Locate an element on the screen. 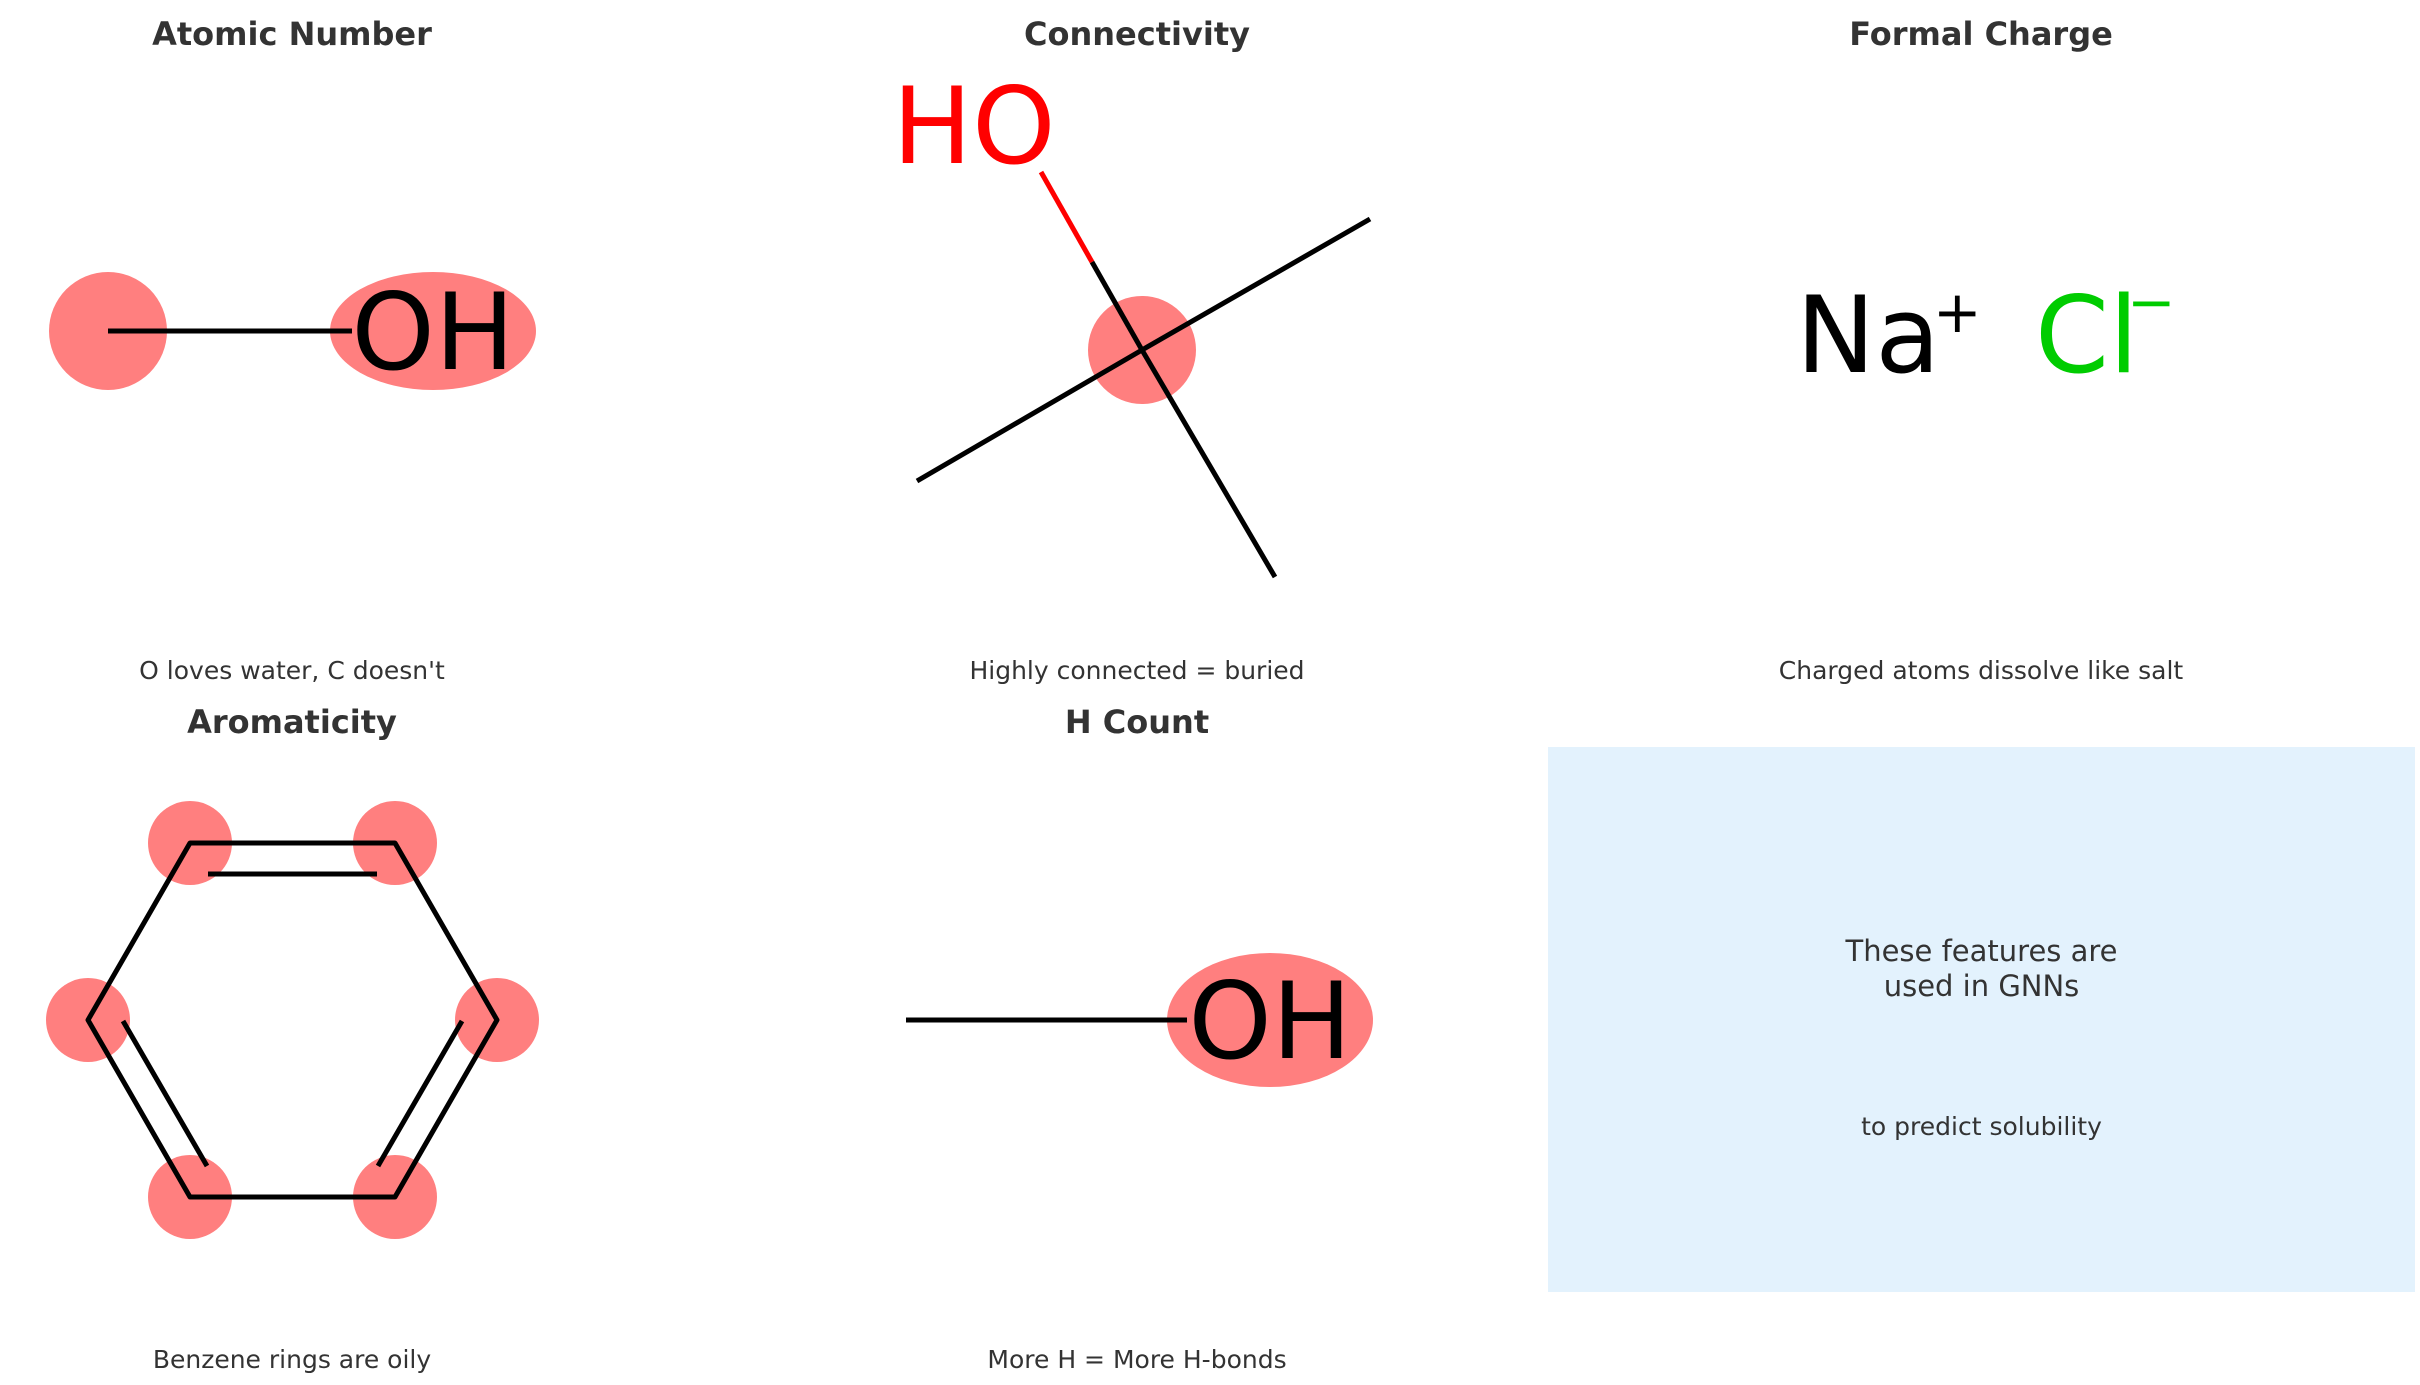 This screenshot has height=1385, width=2420. caption-h-count: More H = More H-bonds is located at coordinates (1137, 1359).